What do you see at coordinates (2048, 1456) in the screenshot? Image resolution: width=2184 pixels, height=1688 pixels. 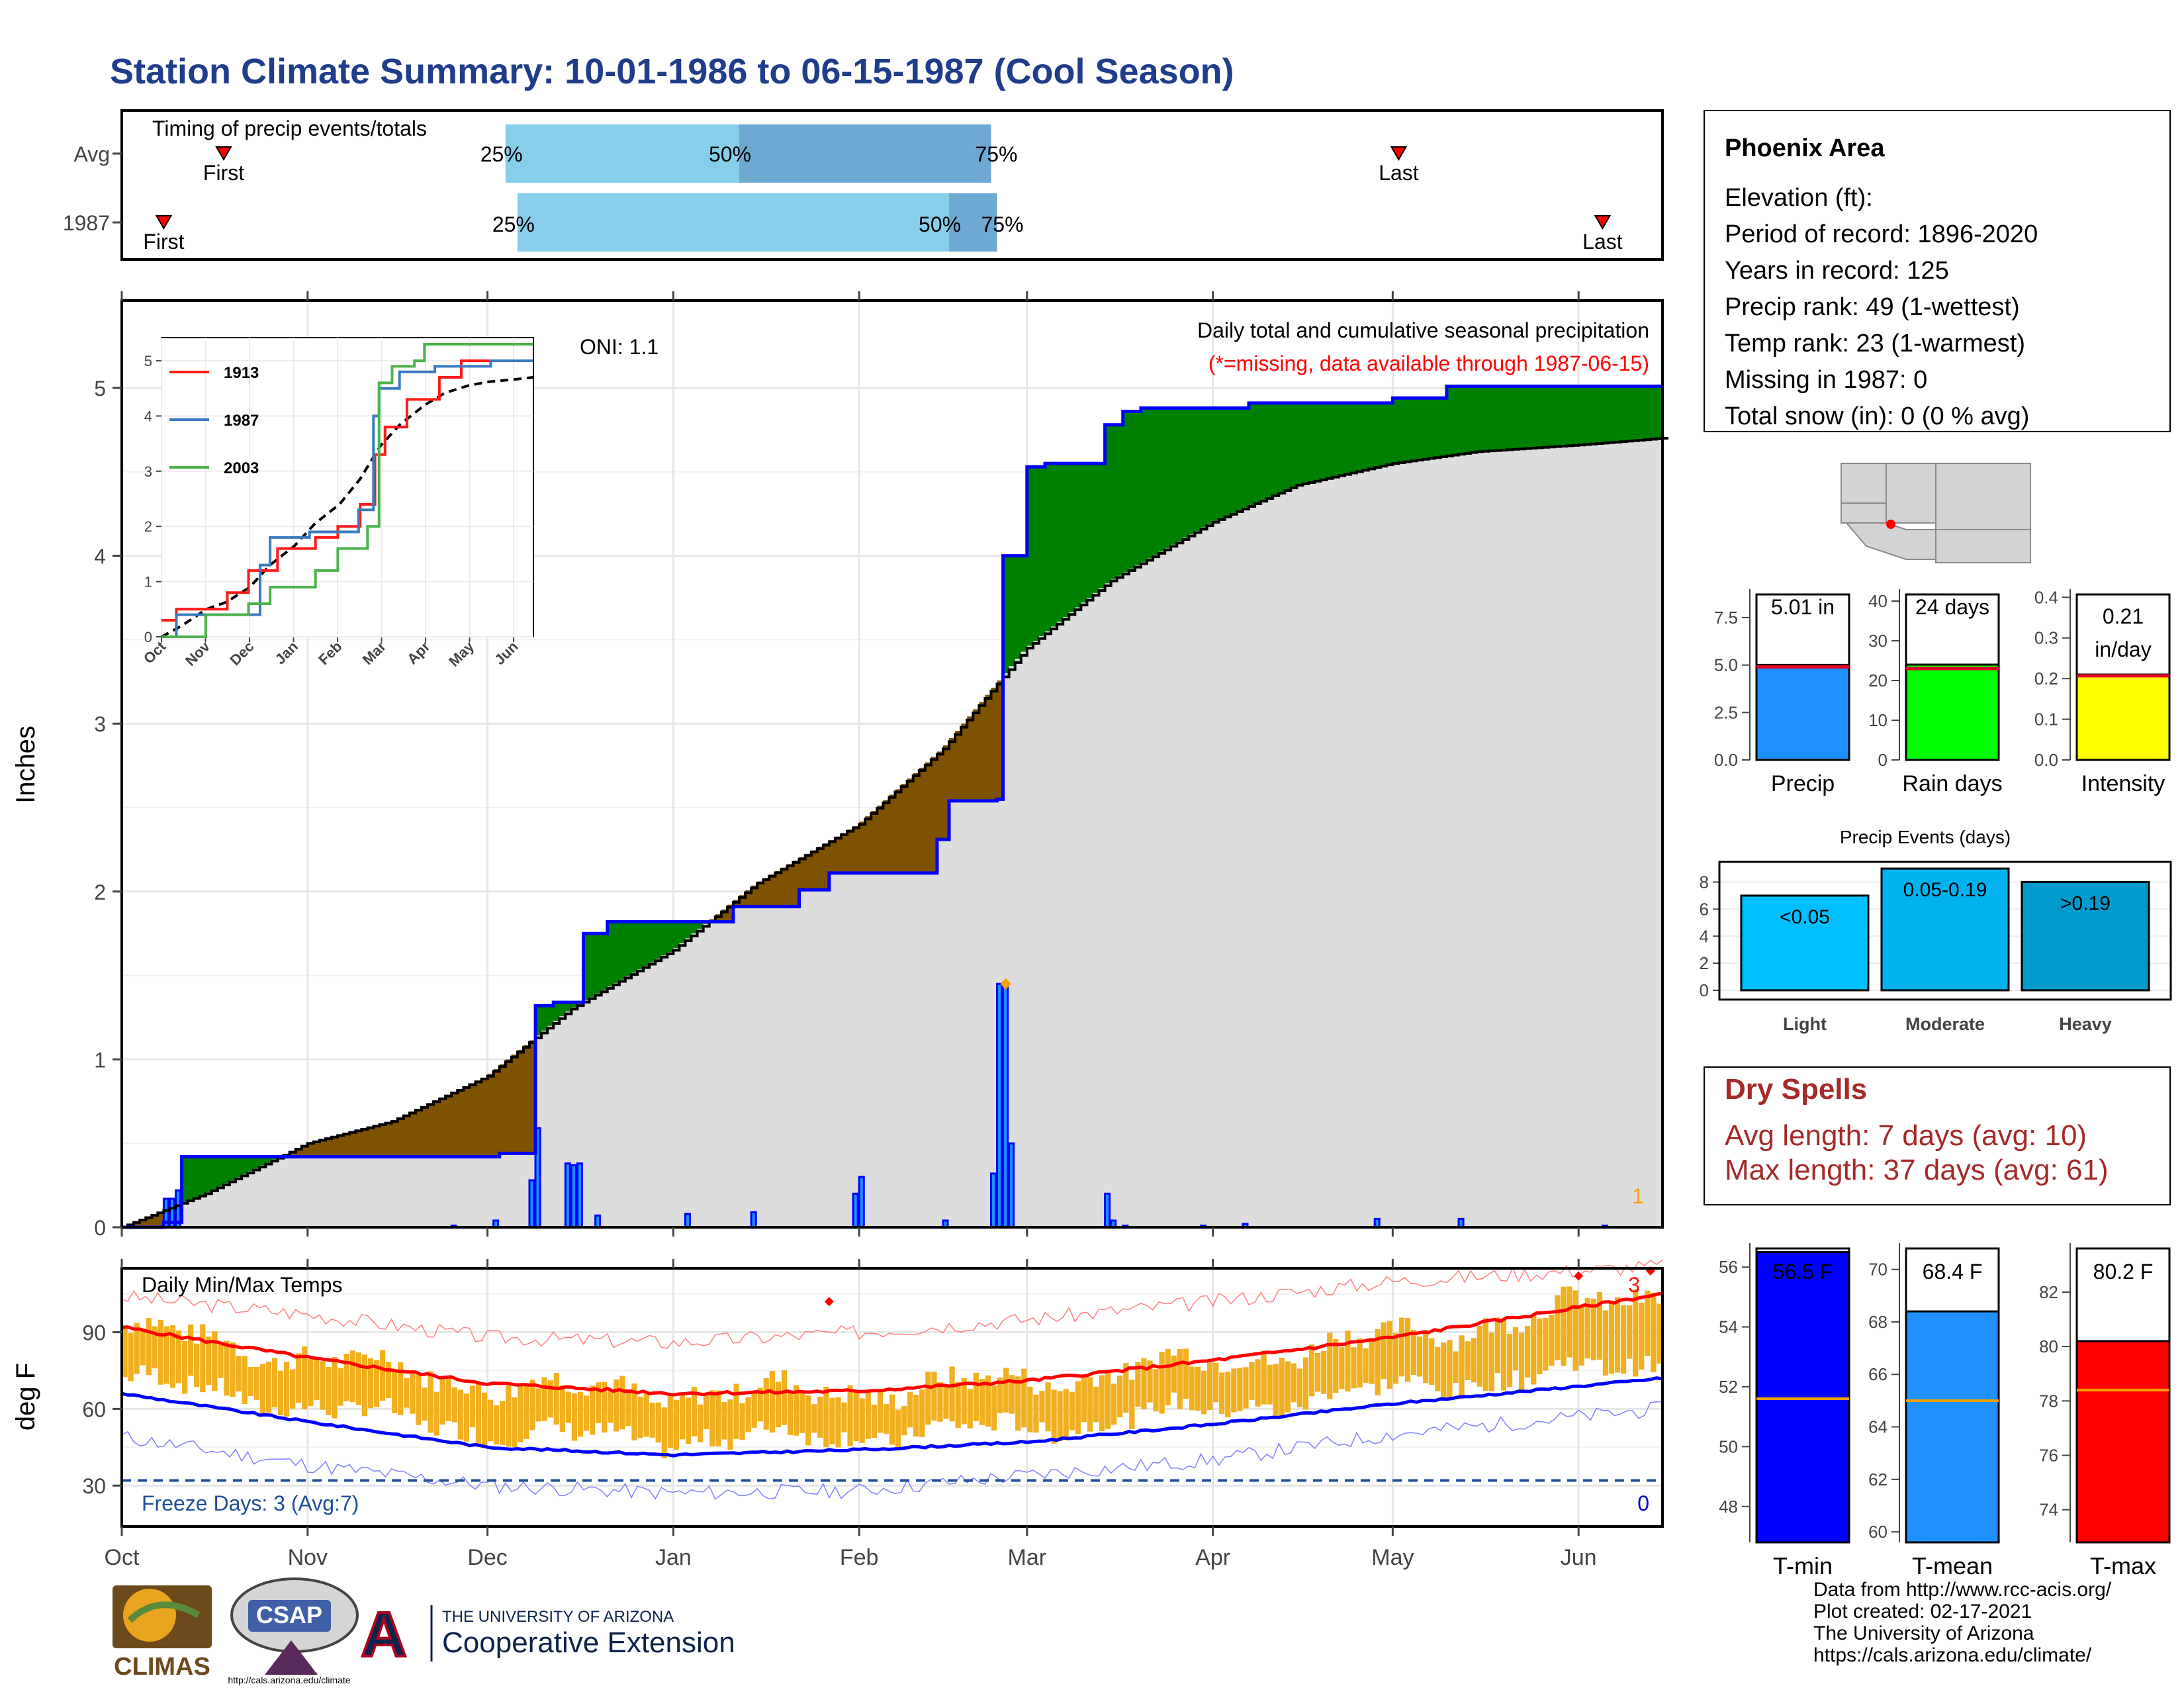 I see `summary-ytick-label: 76` at bounding box center [2048, 1456].